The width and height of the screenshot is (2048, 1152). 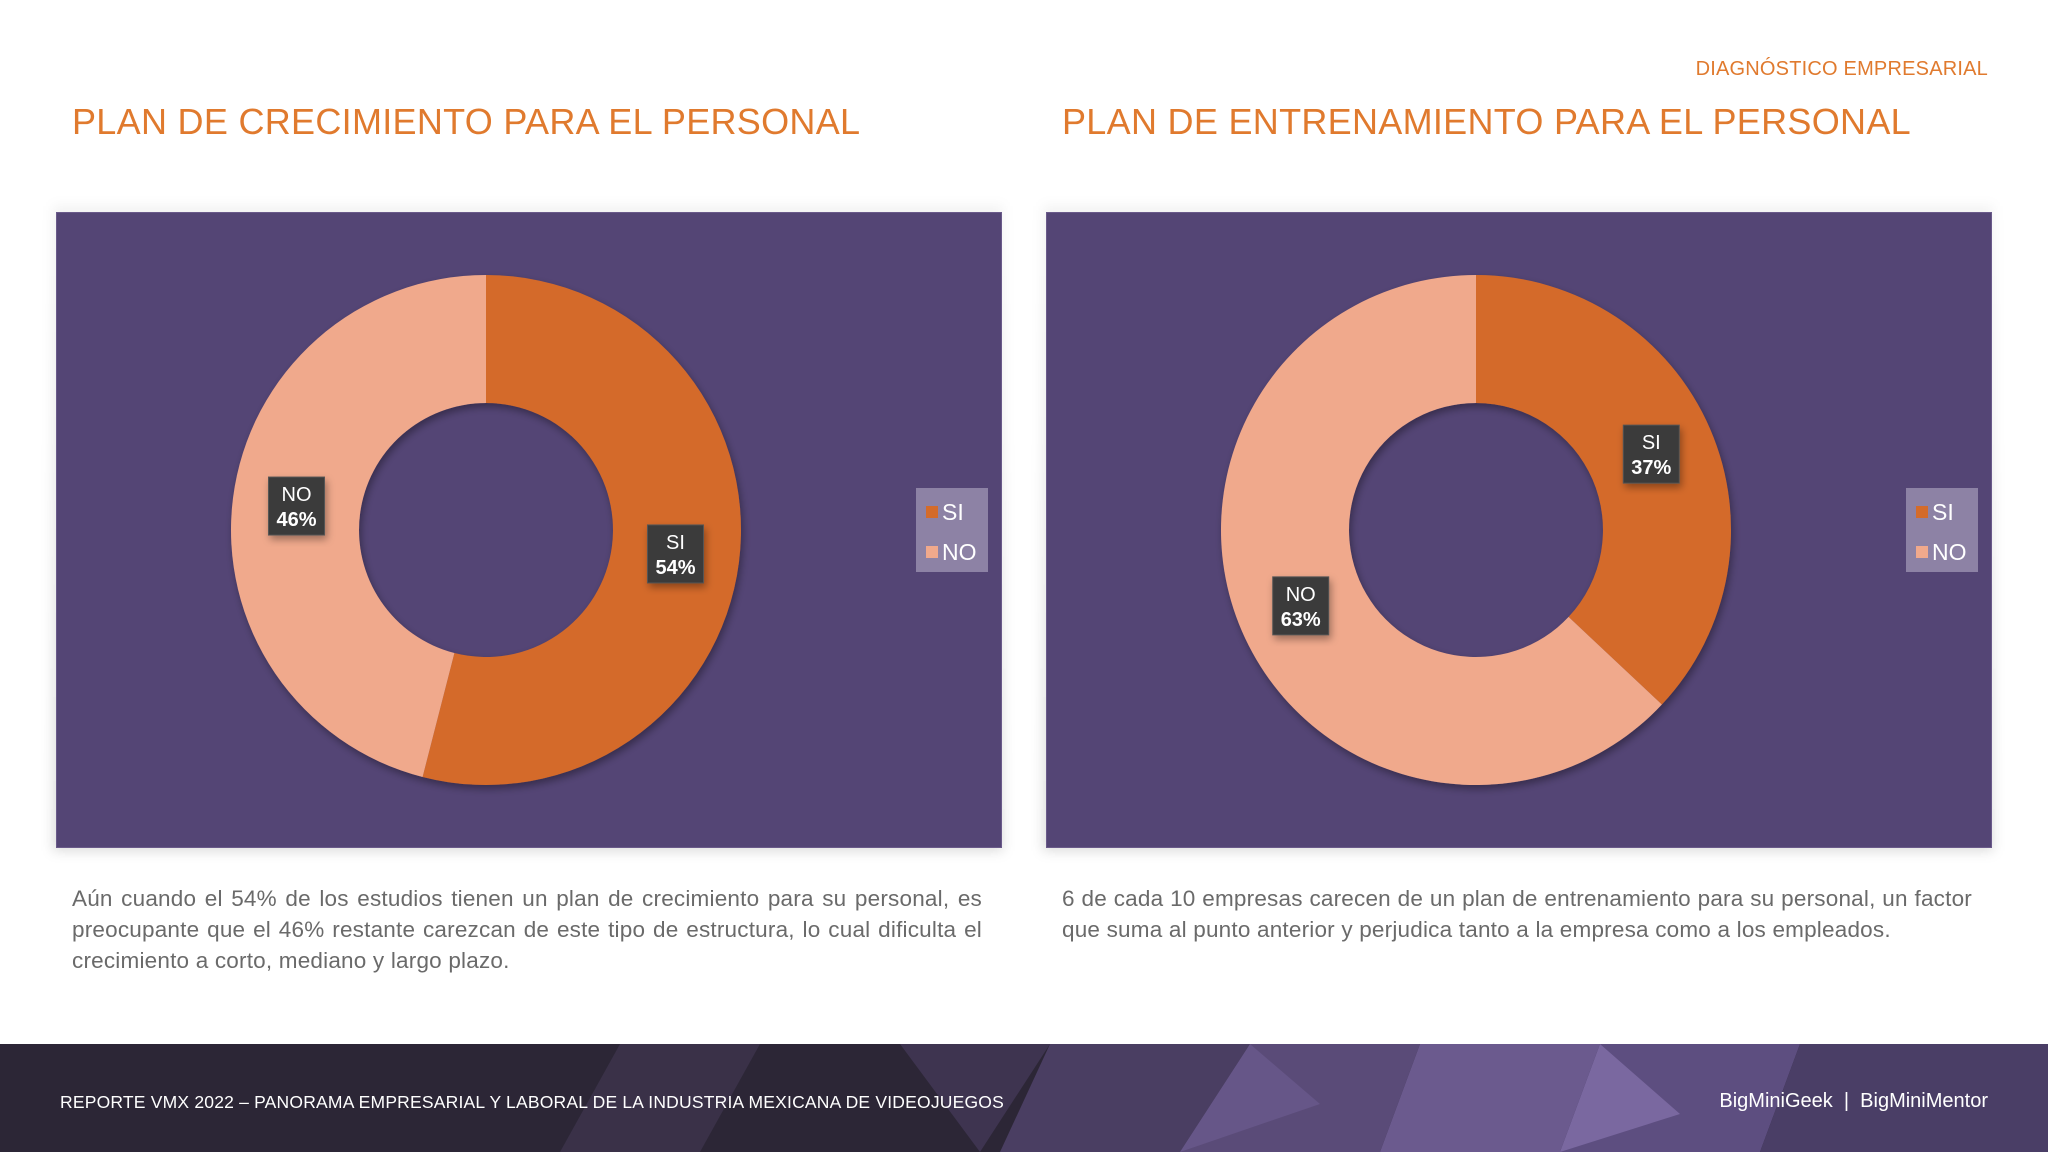 What do you see at coordinates (466, 121) in the screenshot?
I see `section-title-growth-plan: PLAN DE CRECIMIENTO PARA EL PERSONAL` at bounding box center [466, 121].